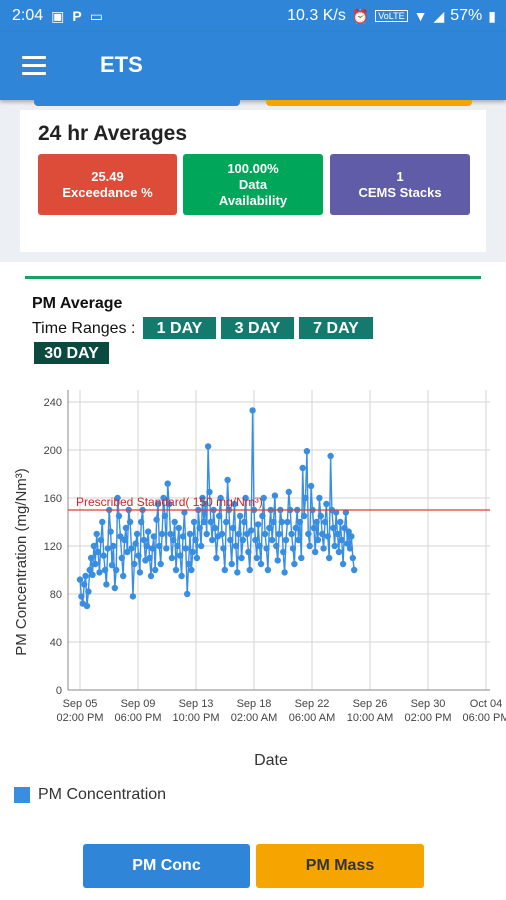  What do you see at coordinates (312, 718) in the screenshot?
I see `x-tick-label: 06:00 AM` at bounding box center [312, 718].